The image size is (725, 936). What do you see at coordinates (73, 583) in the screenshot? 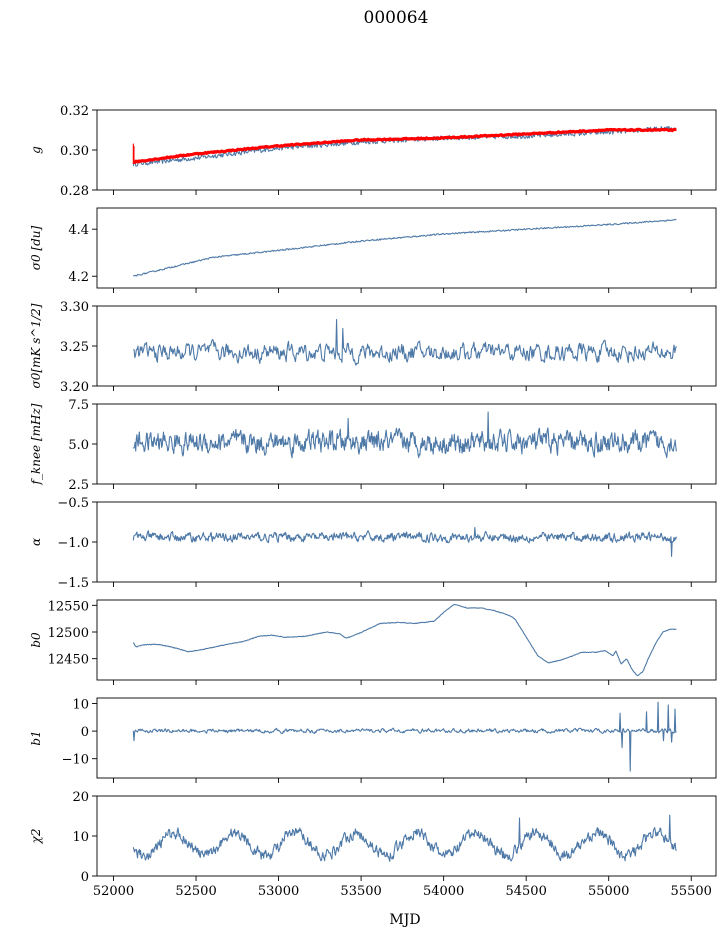
I see `y-tick-label: −1.5` at bounding box center [73, 583].